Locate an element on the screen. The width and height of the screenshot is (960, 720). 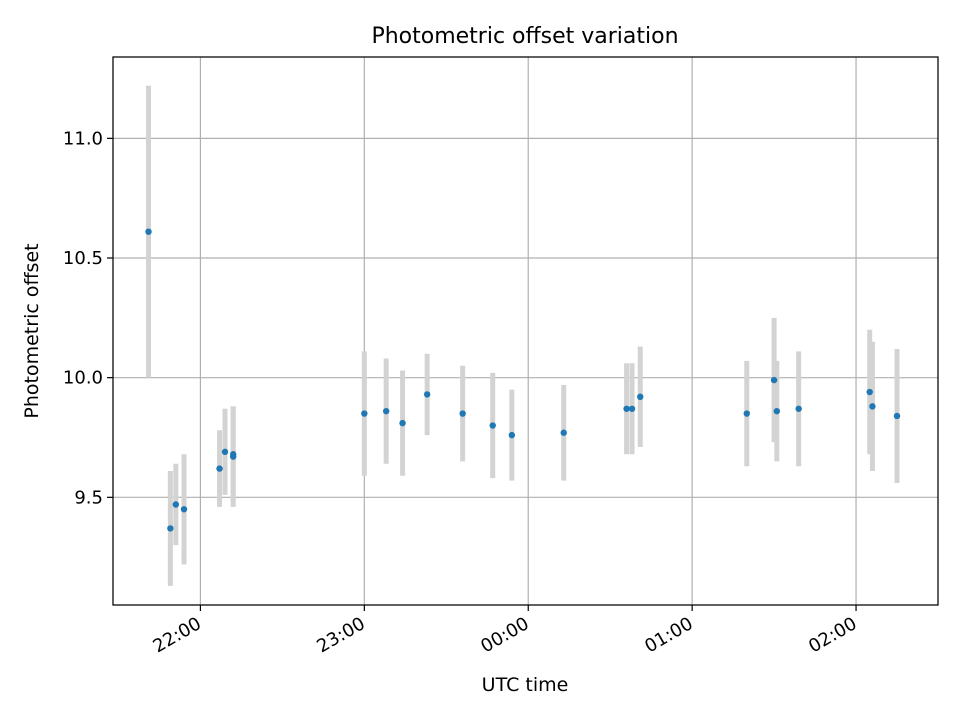
y-axis-ticks: 9.5 10.0 10.5 11.0 is located at coordinates (88, 318).